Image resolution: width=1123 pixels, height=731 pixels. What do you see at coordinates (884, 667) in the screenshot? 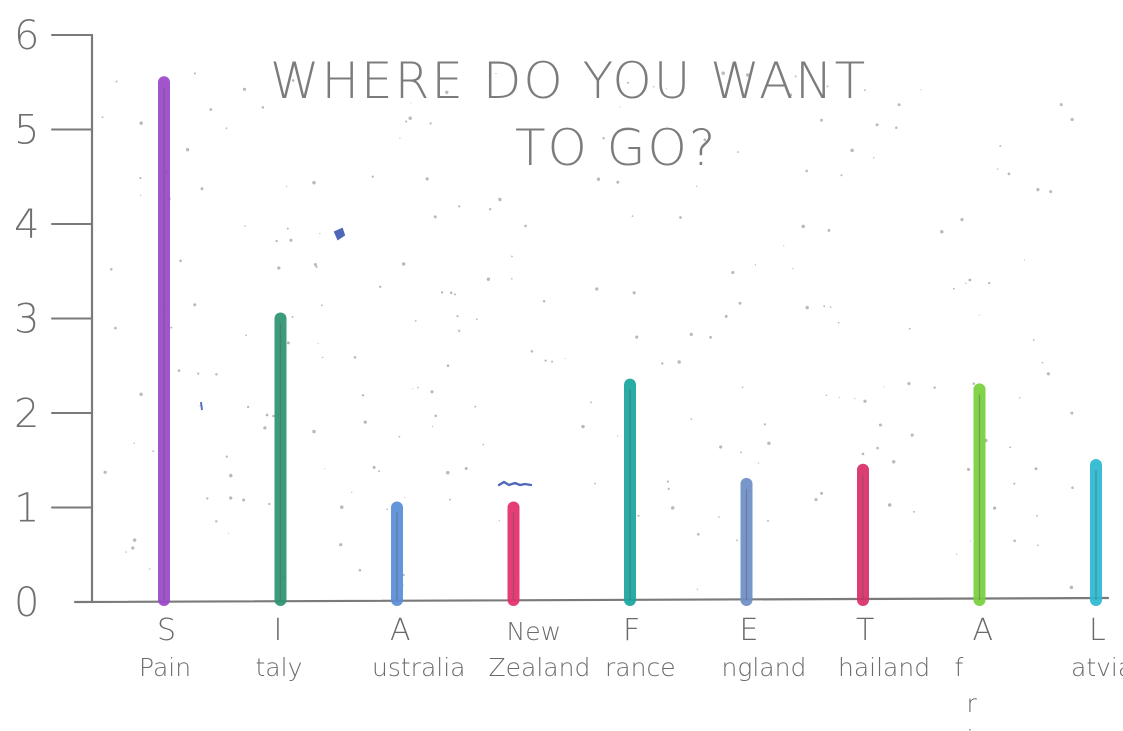
I see `x-label-7-part-2: hailand` at bounding box center [884, 667].